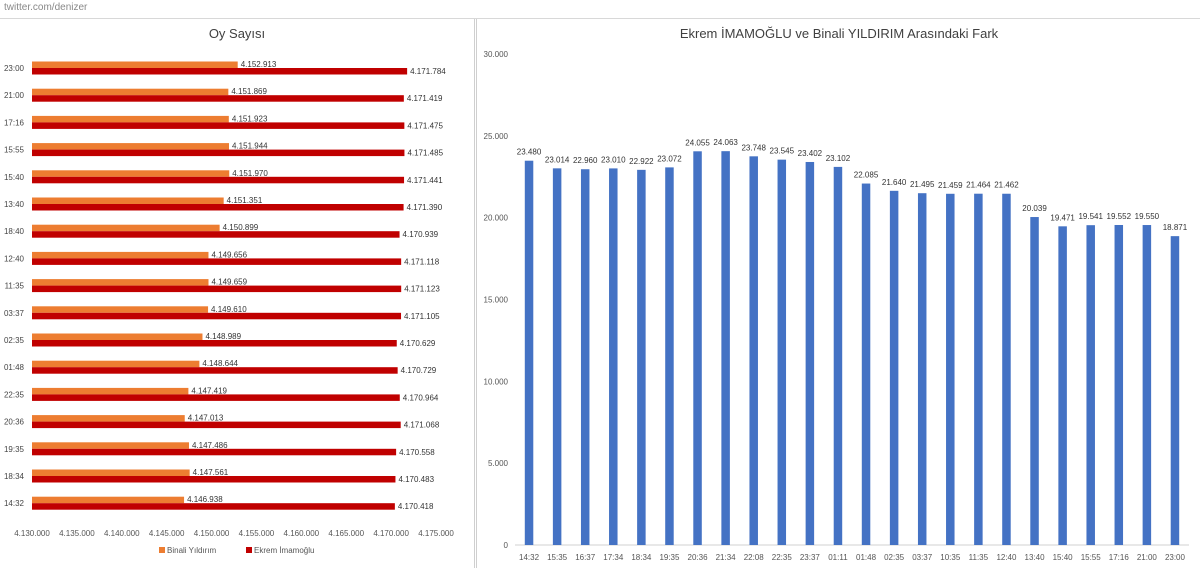 This screenshot has width=1200, height=572. I want to click on data-label-ekrem: 4.170.964, so click(421, 397).